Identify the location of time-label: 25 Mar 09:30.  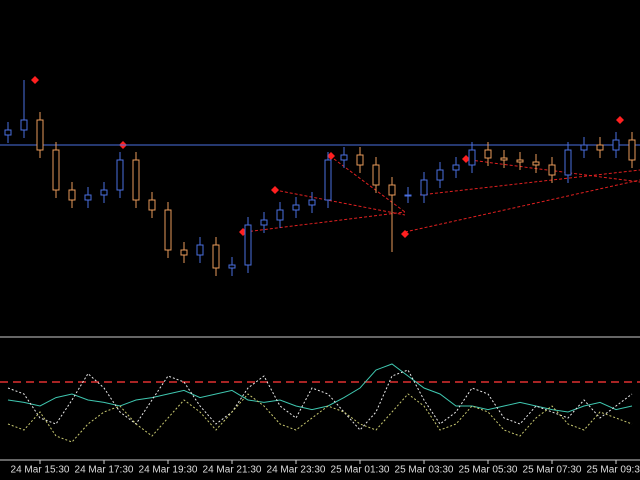
(613, 470).